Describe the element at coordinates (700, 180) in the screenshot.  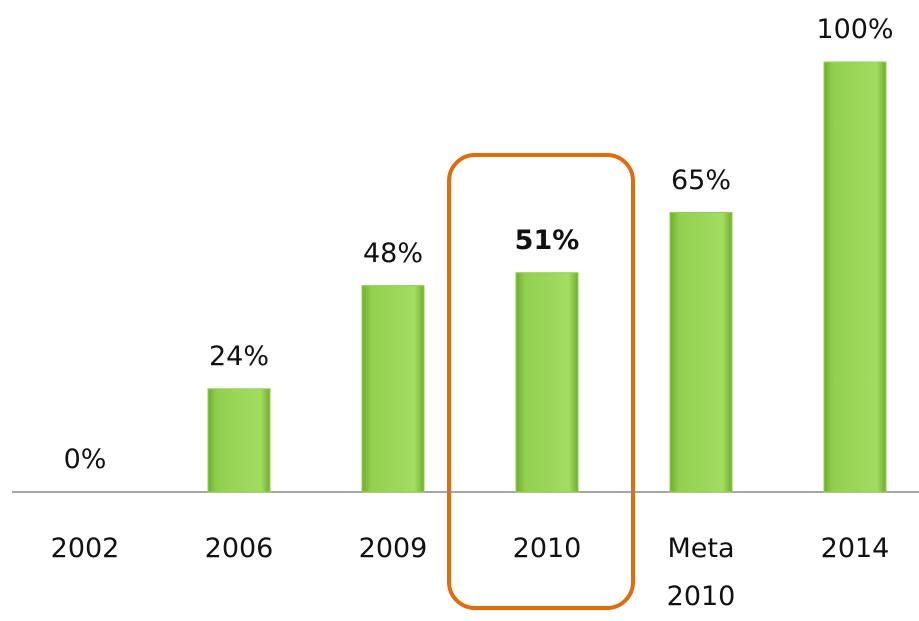
I see `data-label: 65%` at that location.